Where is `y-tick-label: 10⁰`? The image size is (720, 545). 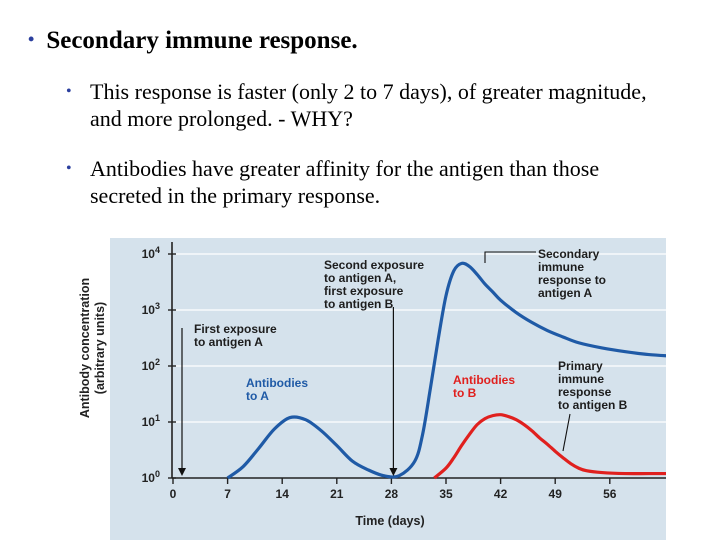
y-tick-label: 10⁰ is located at coordinates (151, 477).